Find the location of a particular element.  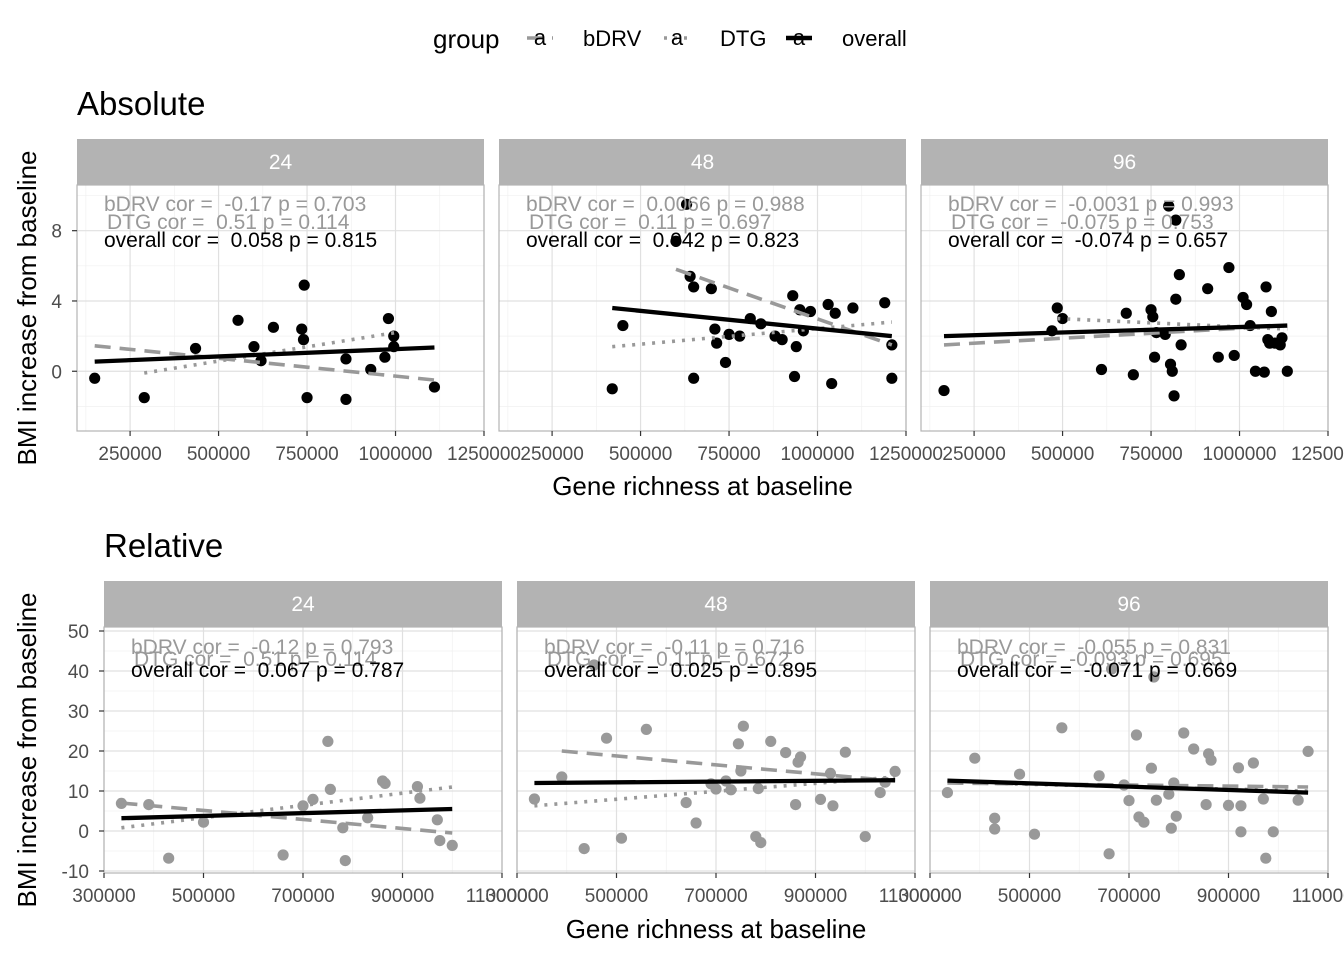

facet-strip-label: 24 is located at coordinates (303, 604).